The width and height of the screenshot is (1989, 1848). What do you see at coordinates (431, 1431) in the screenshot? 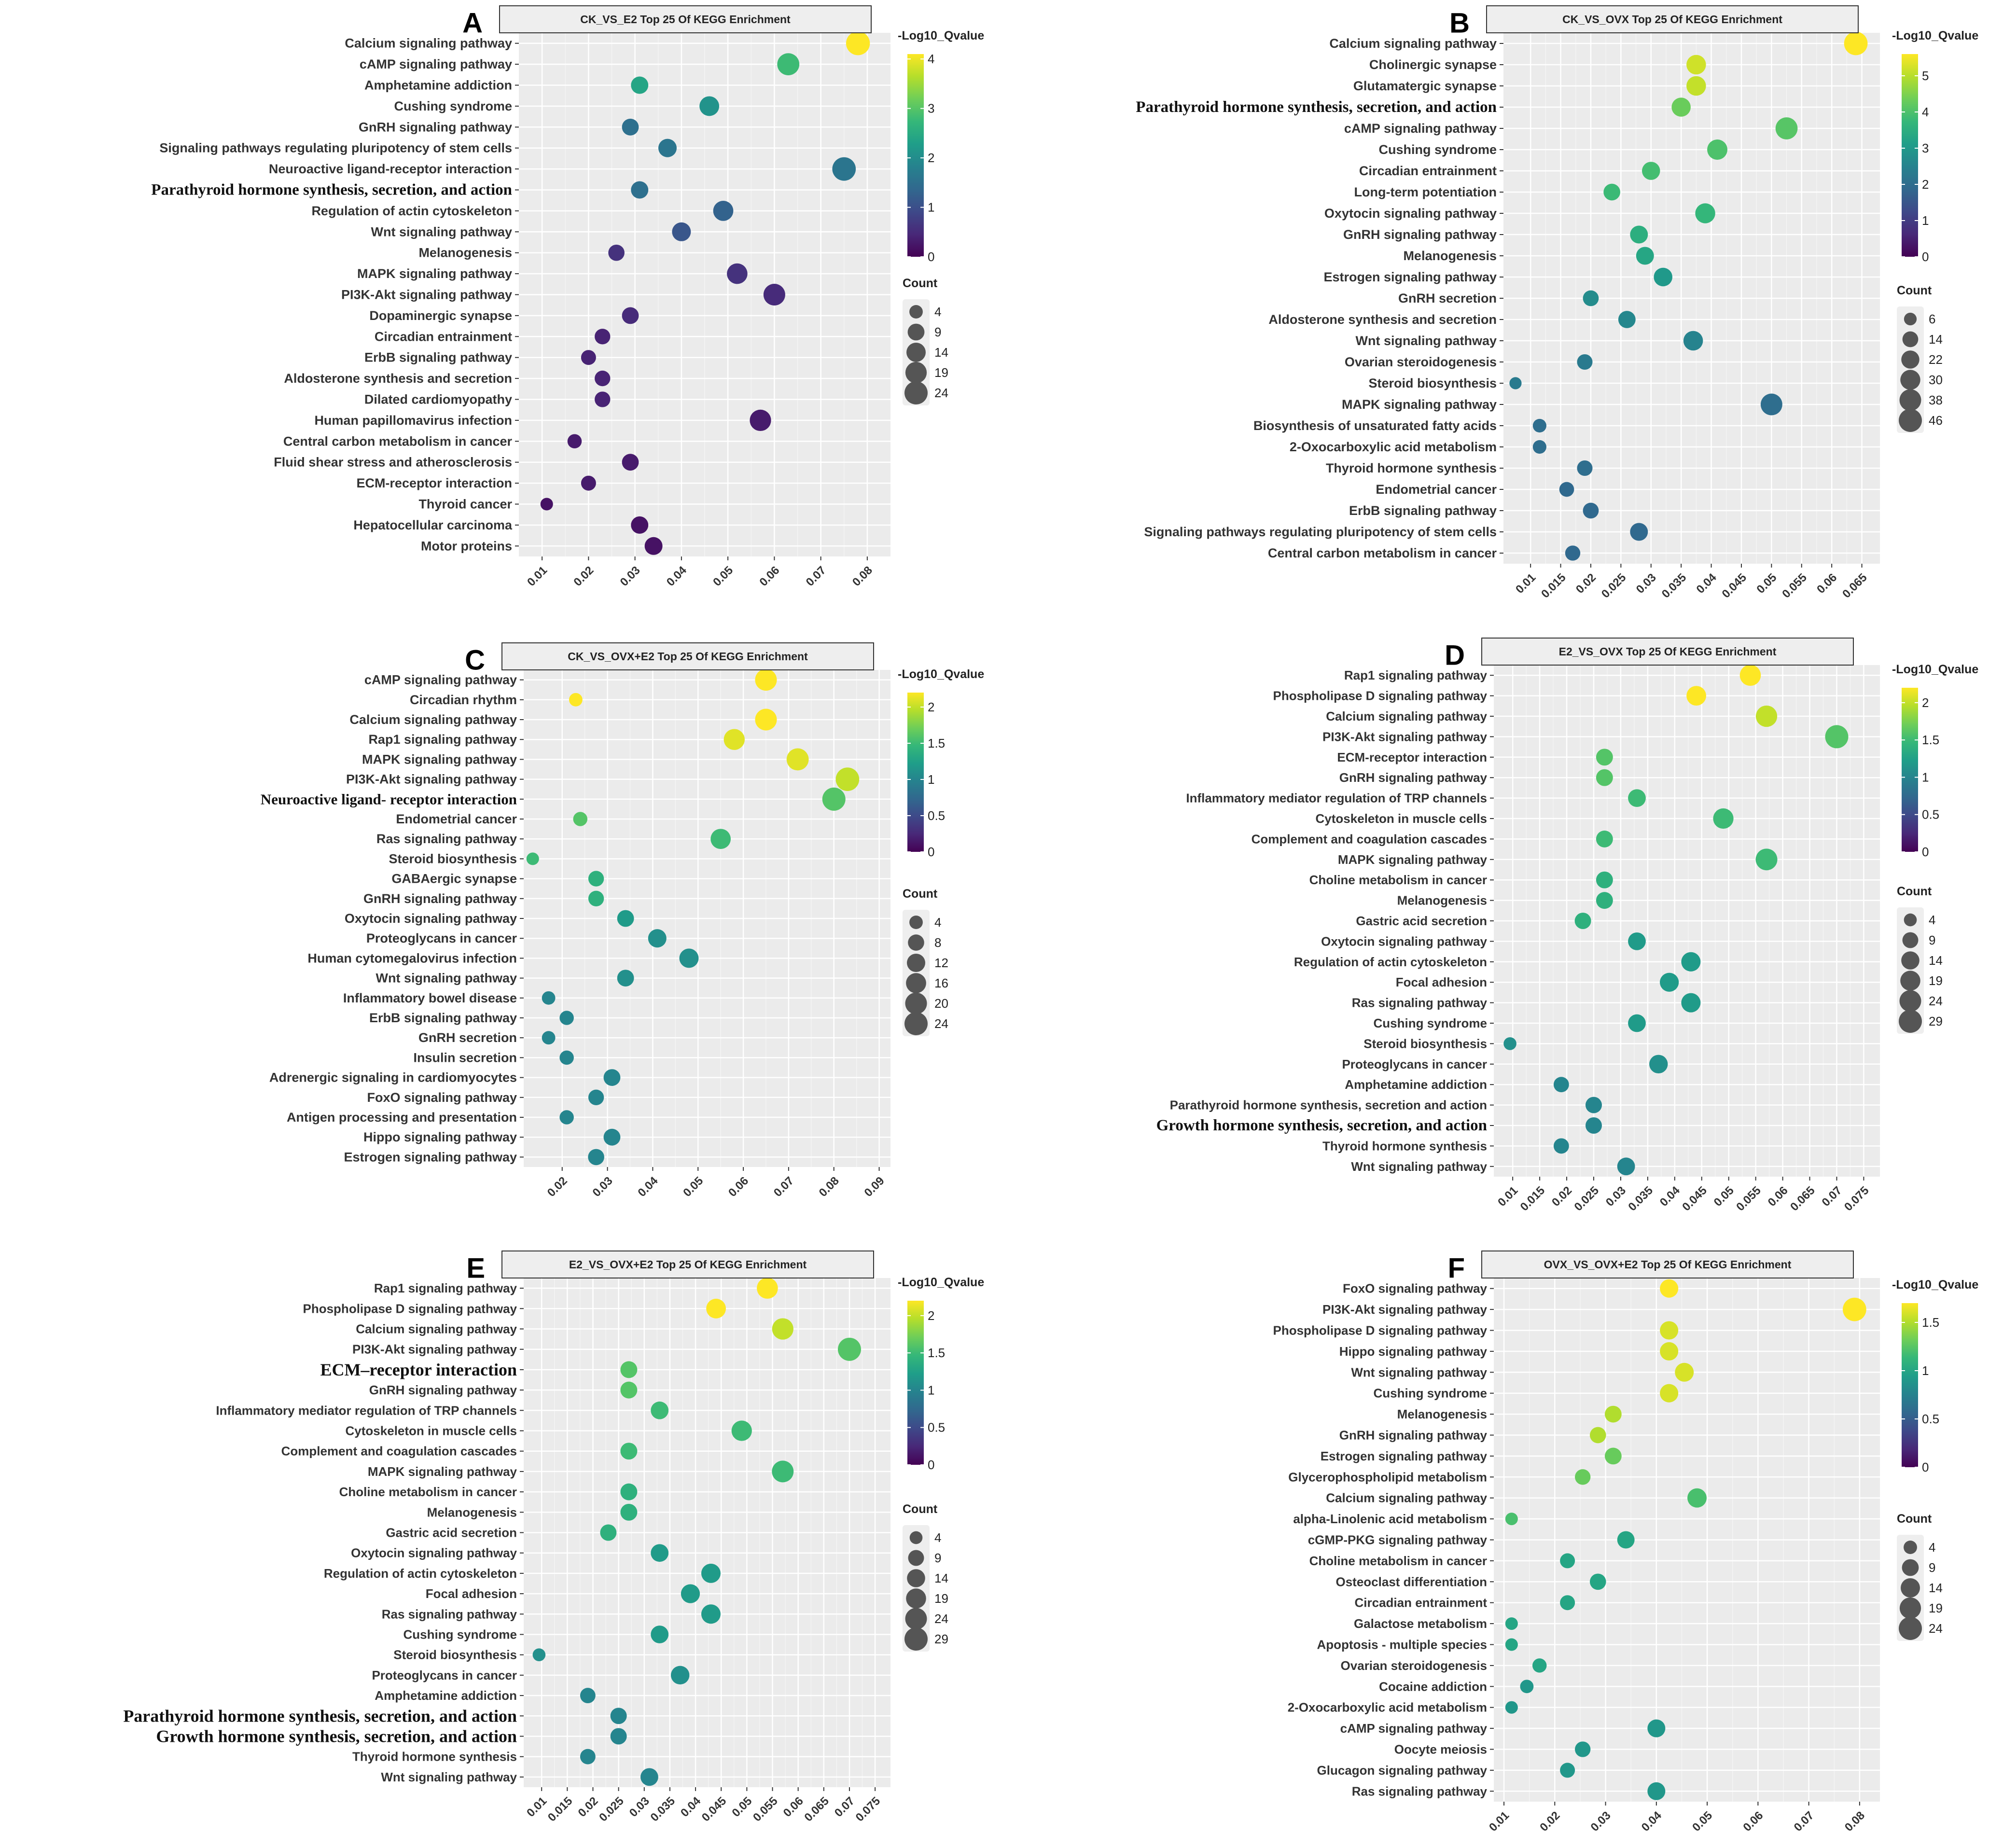
I see `y-tick-label: Cytoskeleton in muscle cells` at bounding box center [431, 1431].